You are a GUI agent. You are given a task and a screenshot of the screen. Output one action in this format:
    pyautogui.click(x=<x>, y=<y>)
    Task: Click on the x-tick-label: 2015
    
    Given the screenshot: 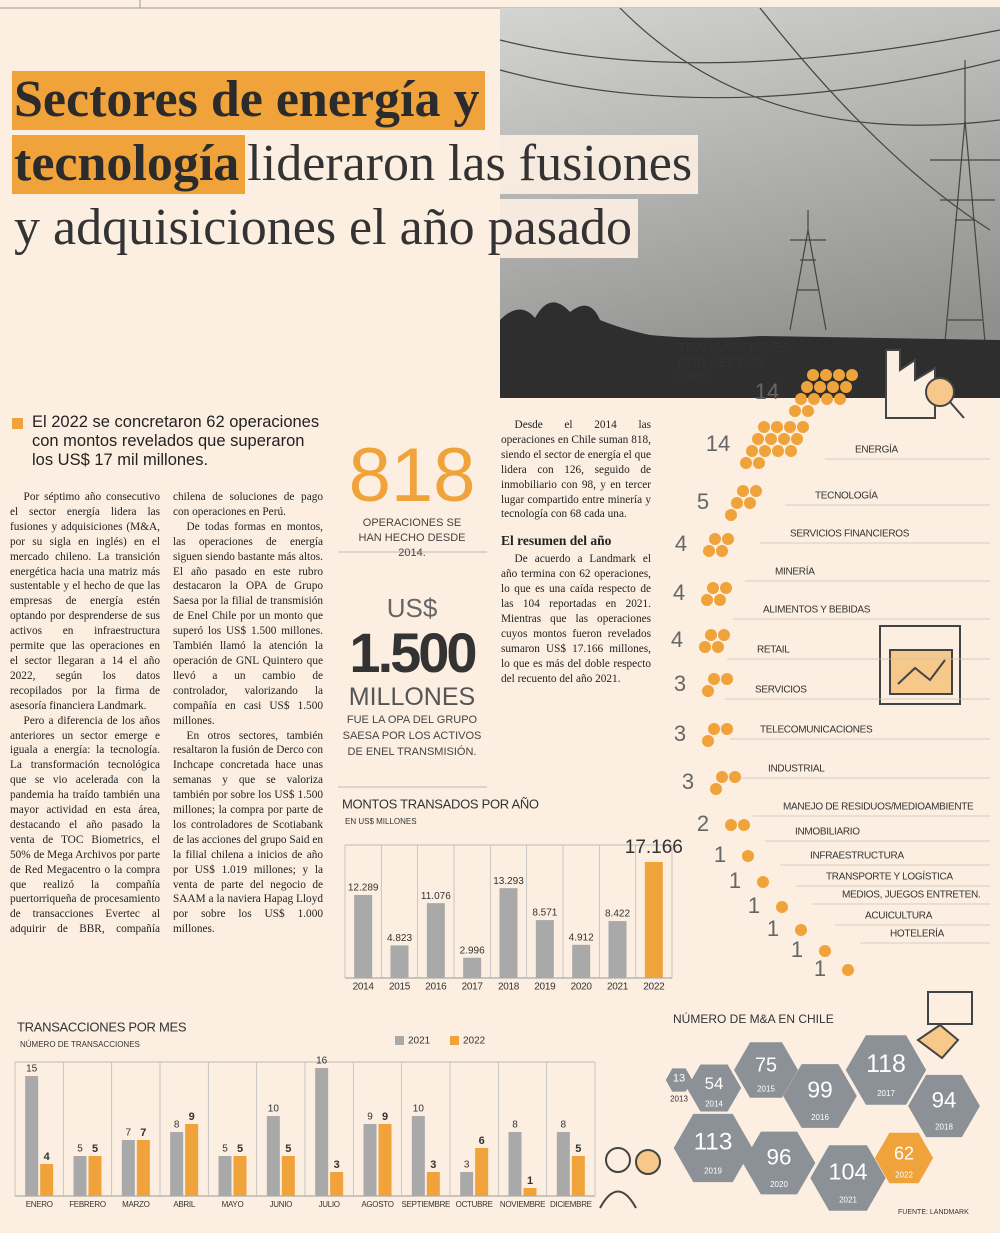 What is the action you would take?
    pyautogui.click(x=400, y=987)
    